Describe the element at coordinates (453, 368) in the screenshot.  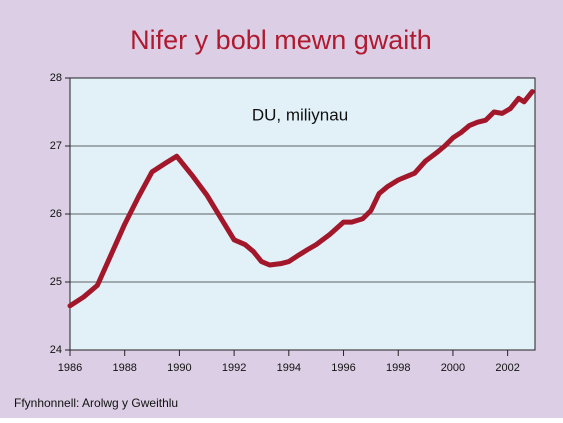
I see `x-tick-label: 2000` at that location.